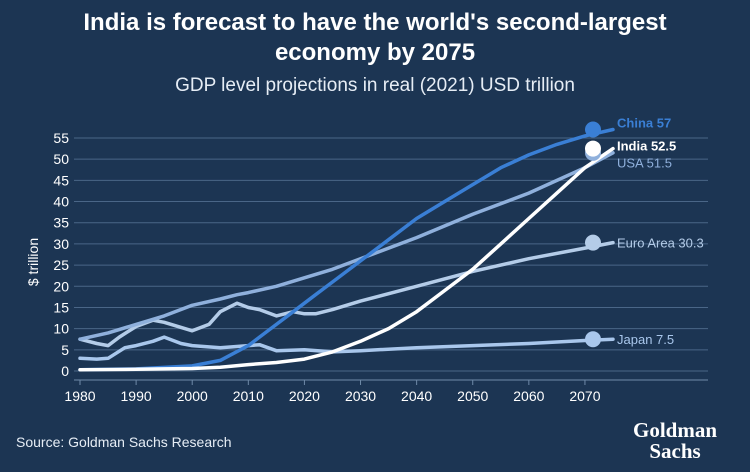 This screenshot has height=472, width=750. Describe the element at coordinates (61, 223) in the screenshot. I see `y-tick-label: 35` at that location.